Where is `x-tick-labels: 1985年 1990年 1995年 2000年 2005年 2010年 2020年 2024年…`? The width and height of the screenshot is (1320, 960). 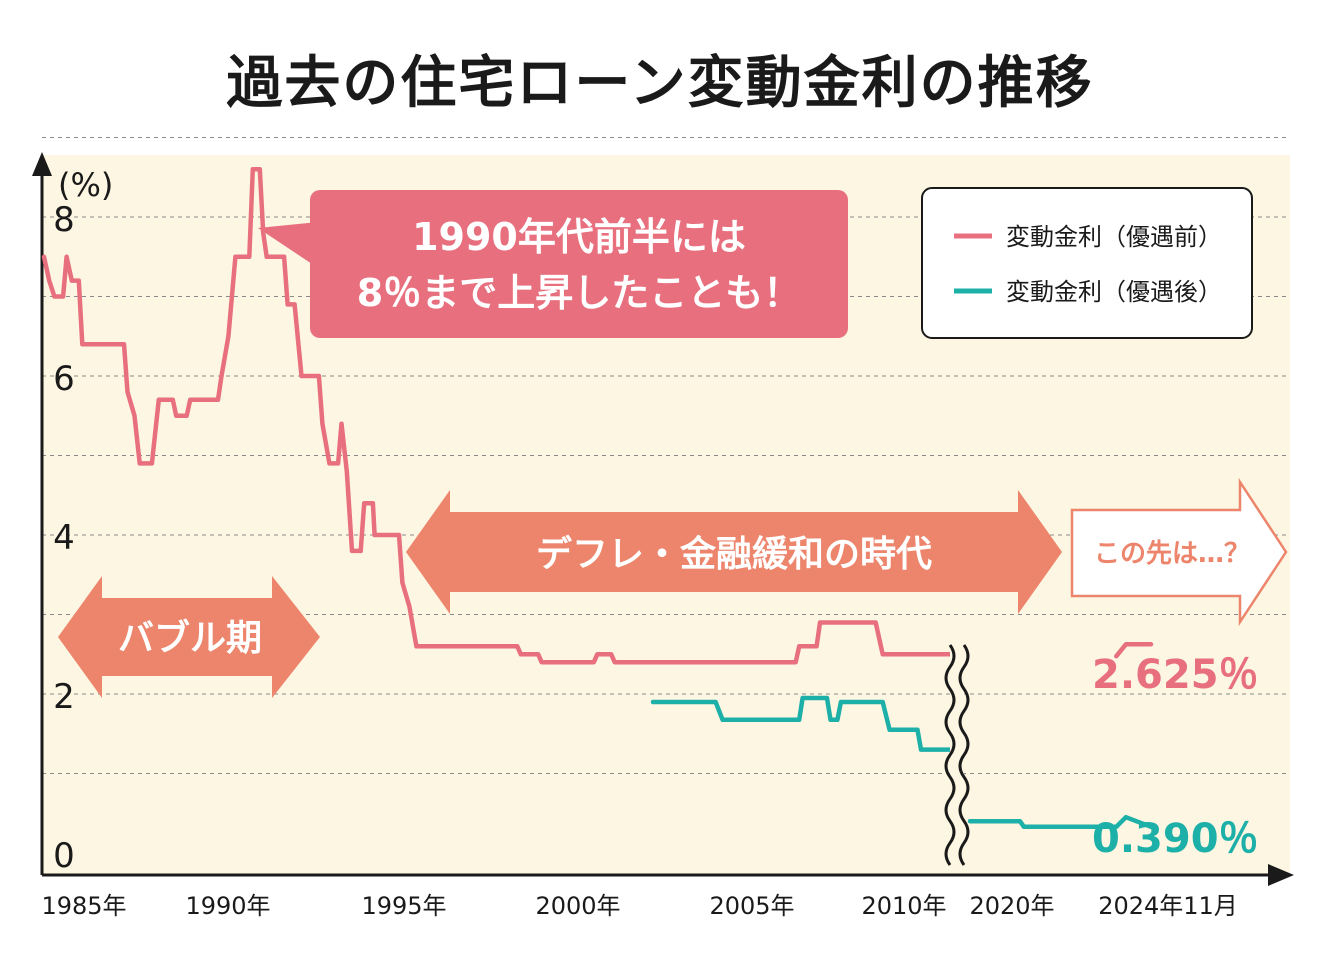
x-tick-labels: 1985年 1990年 1995年 2000年 2005年 2010年 2020年 2024年… is located at coordinates (639, 906).